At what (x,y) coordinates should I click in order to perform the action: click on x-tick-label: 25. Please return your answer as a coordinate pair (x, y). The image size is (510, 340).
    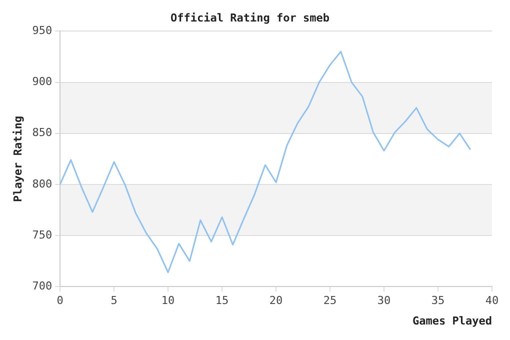
    Looking at the image, I should click on (330, 301).